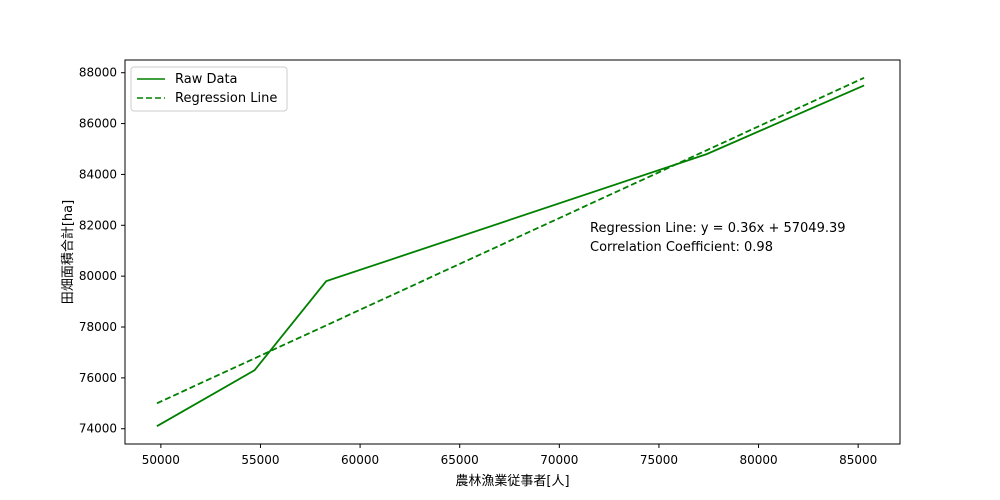 The height and width of the screenshot is (500, 1000). I want to click on x-tick-label: 50000, so click(161, 460).